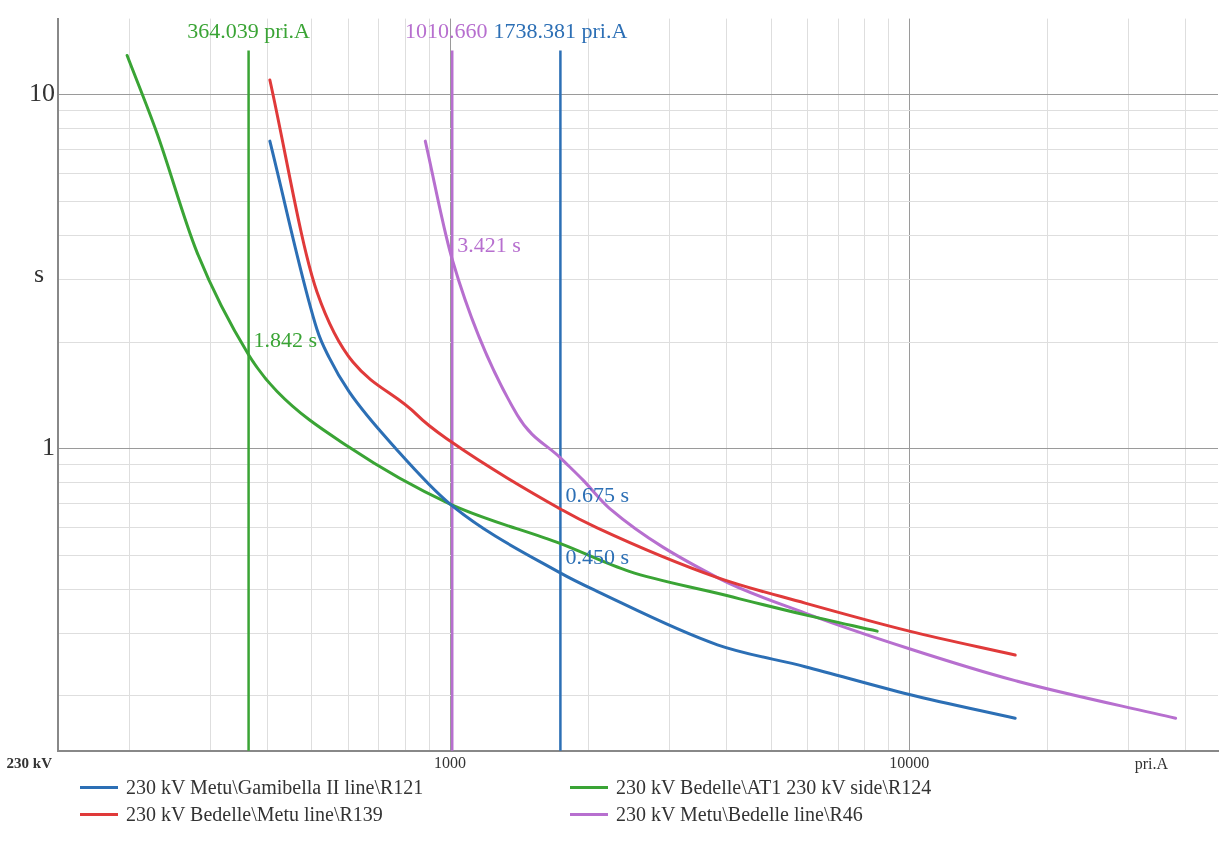  Describe the element at coordinates (774, 787) in the screenshot. I see `legend-label: 230 kV Bedelle\AT1 230 kV side\R124` at that location.